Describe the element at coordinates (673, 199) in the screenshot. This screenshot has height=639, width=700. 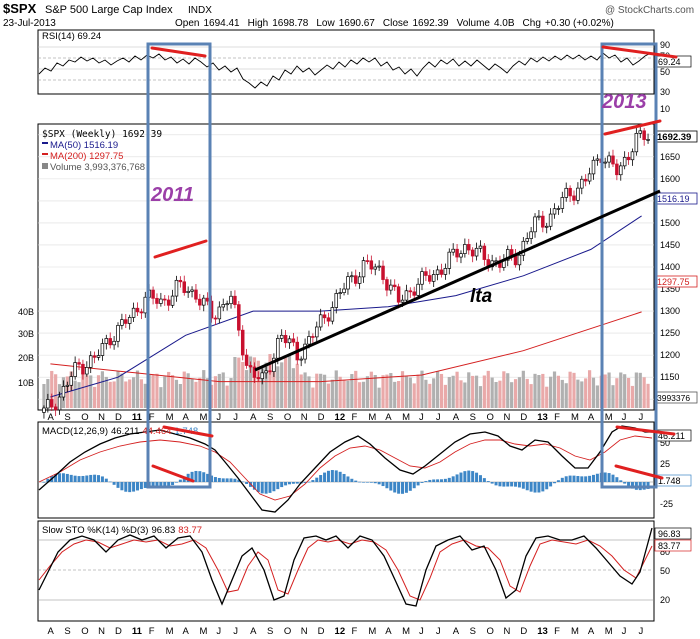
I see `ma50-badge-text: 1516.19` at that location.